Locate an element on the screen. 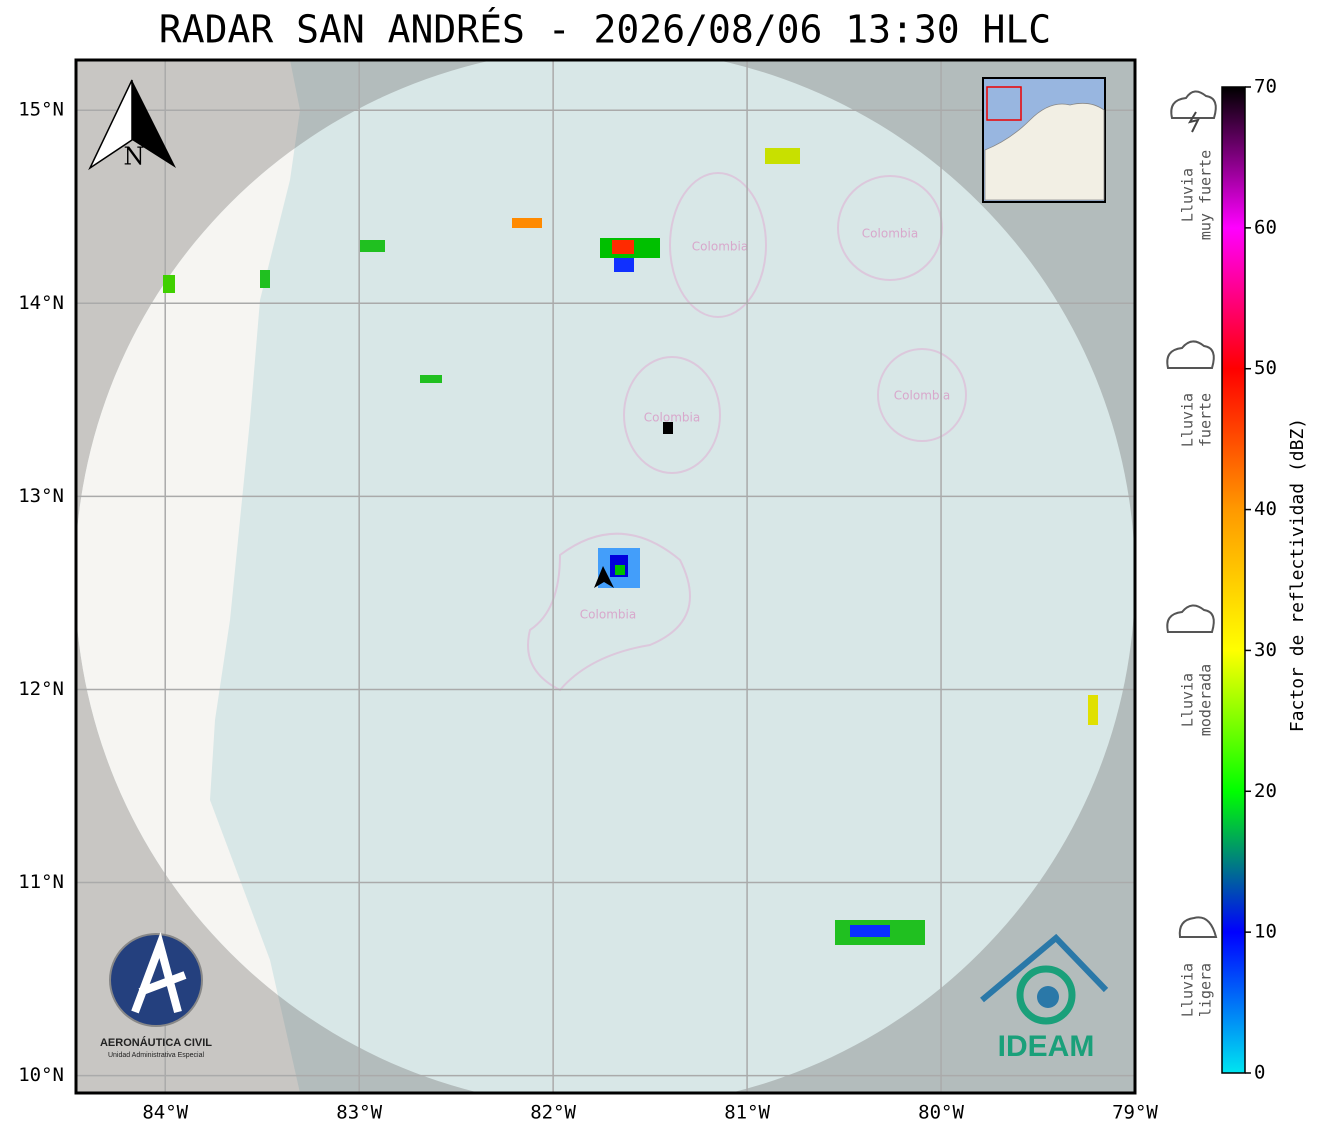 The width and height of the screenshot is (1344, 1139). y-tick-label: 15°N is located at coordinates (41, 110).